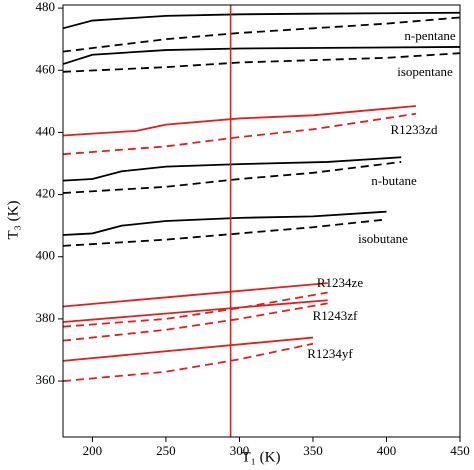 The width and height of the screenshot is (474, 470). I want to click on y-tick-label: 460, so click(46, 68).